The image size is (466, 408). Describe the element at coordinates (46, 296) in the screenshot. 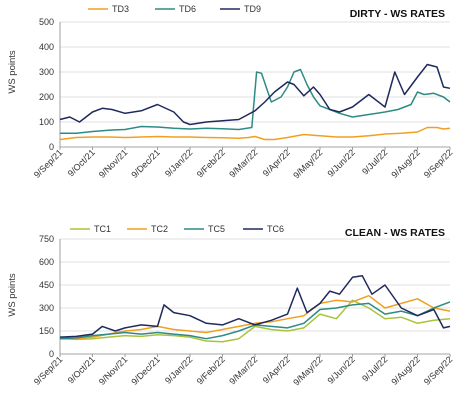

I see `y-tick-labels: 0 150 300 450 600 750` at that location.